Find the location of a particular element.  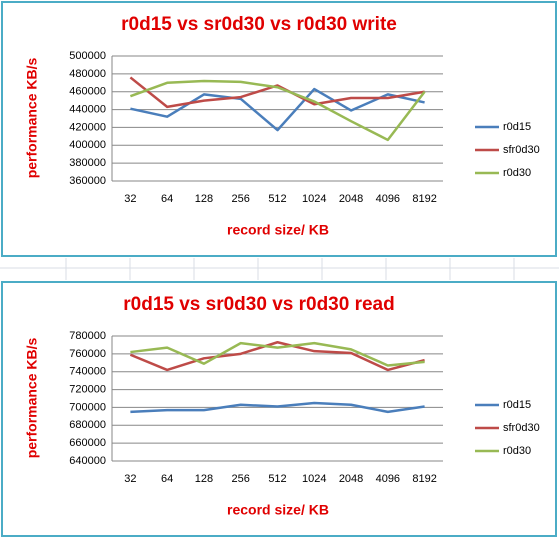

y-tick-label: 360000 is located at coordinates (87, 181).